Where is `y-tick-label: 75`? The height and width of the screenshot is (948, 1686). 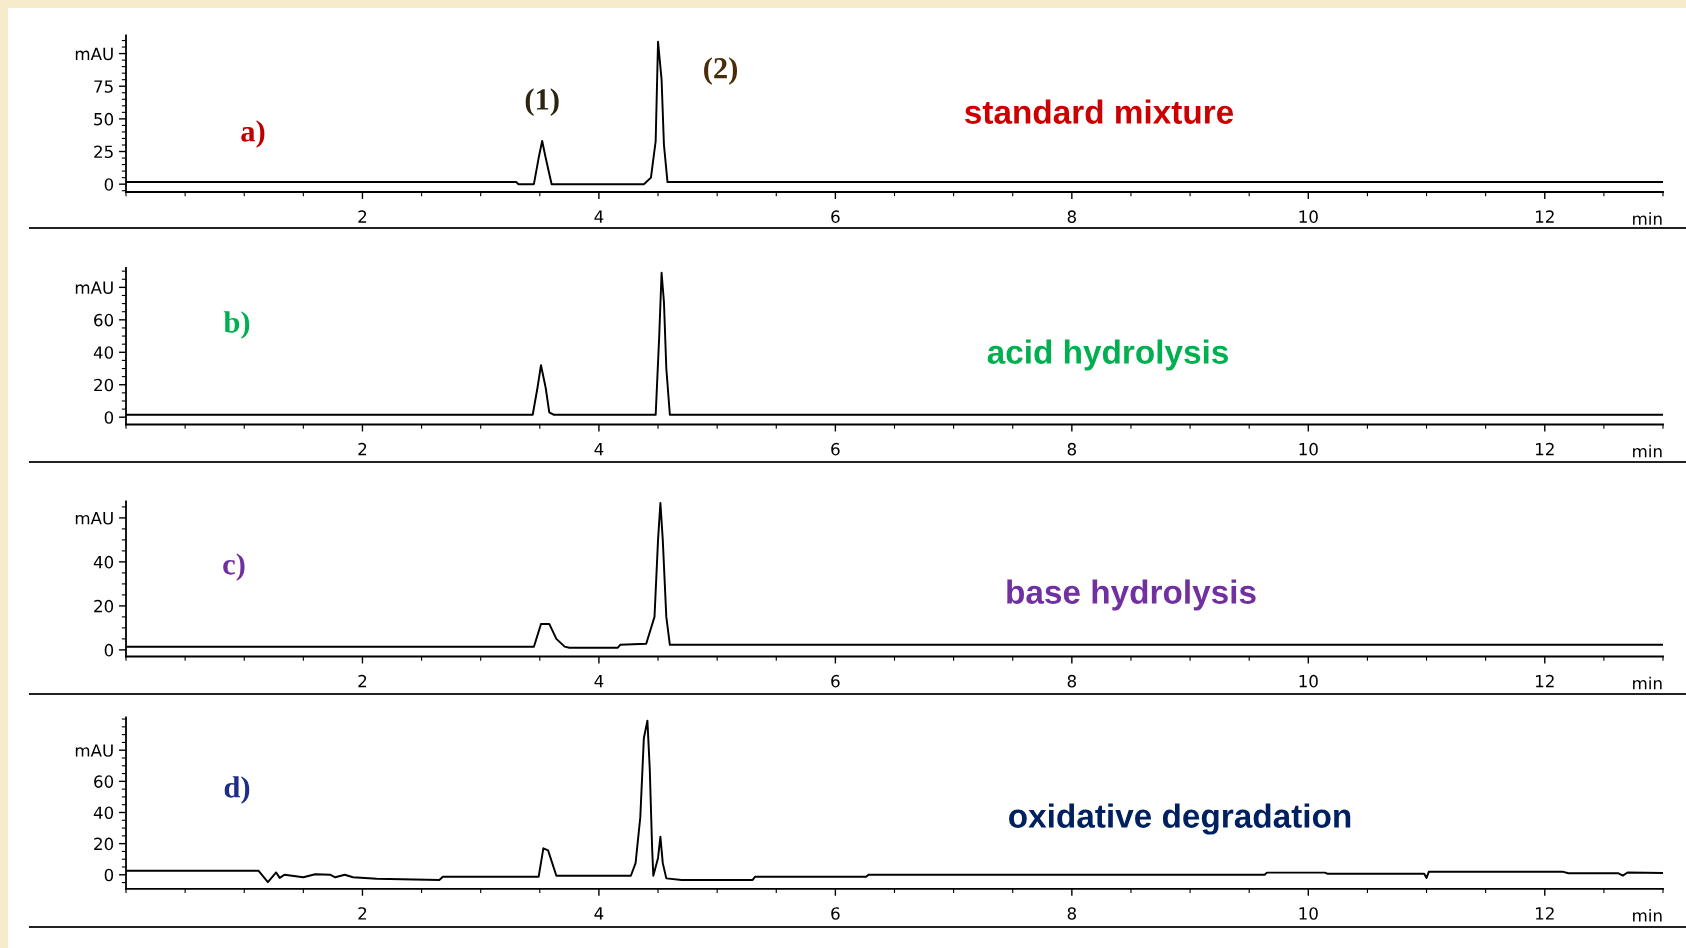
y-tick-label: 75 is located at coordinates (103, 86).